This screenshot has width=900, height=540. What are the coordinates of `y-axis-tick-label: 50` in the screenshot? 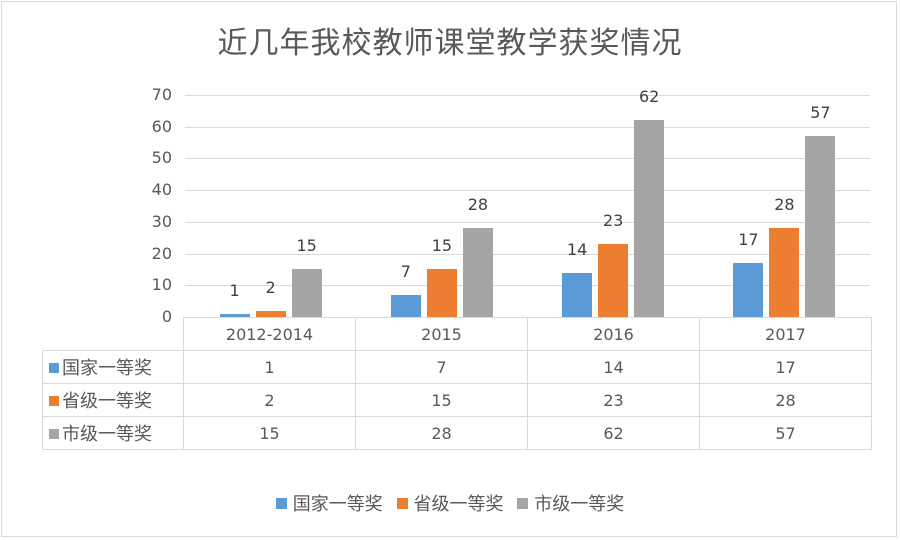 It's located at (161, 158).